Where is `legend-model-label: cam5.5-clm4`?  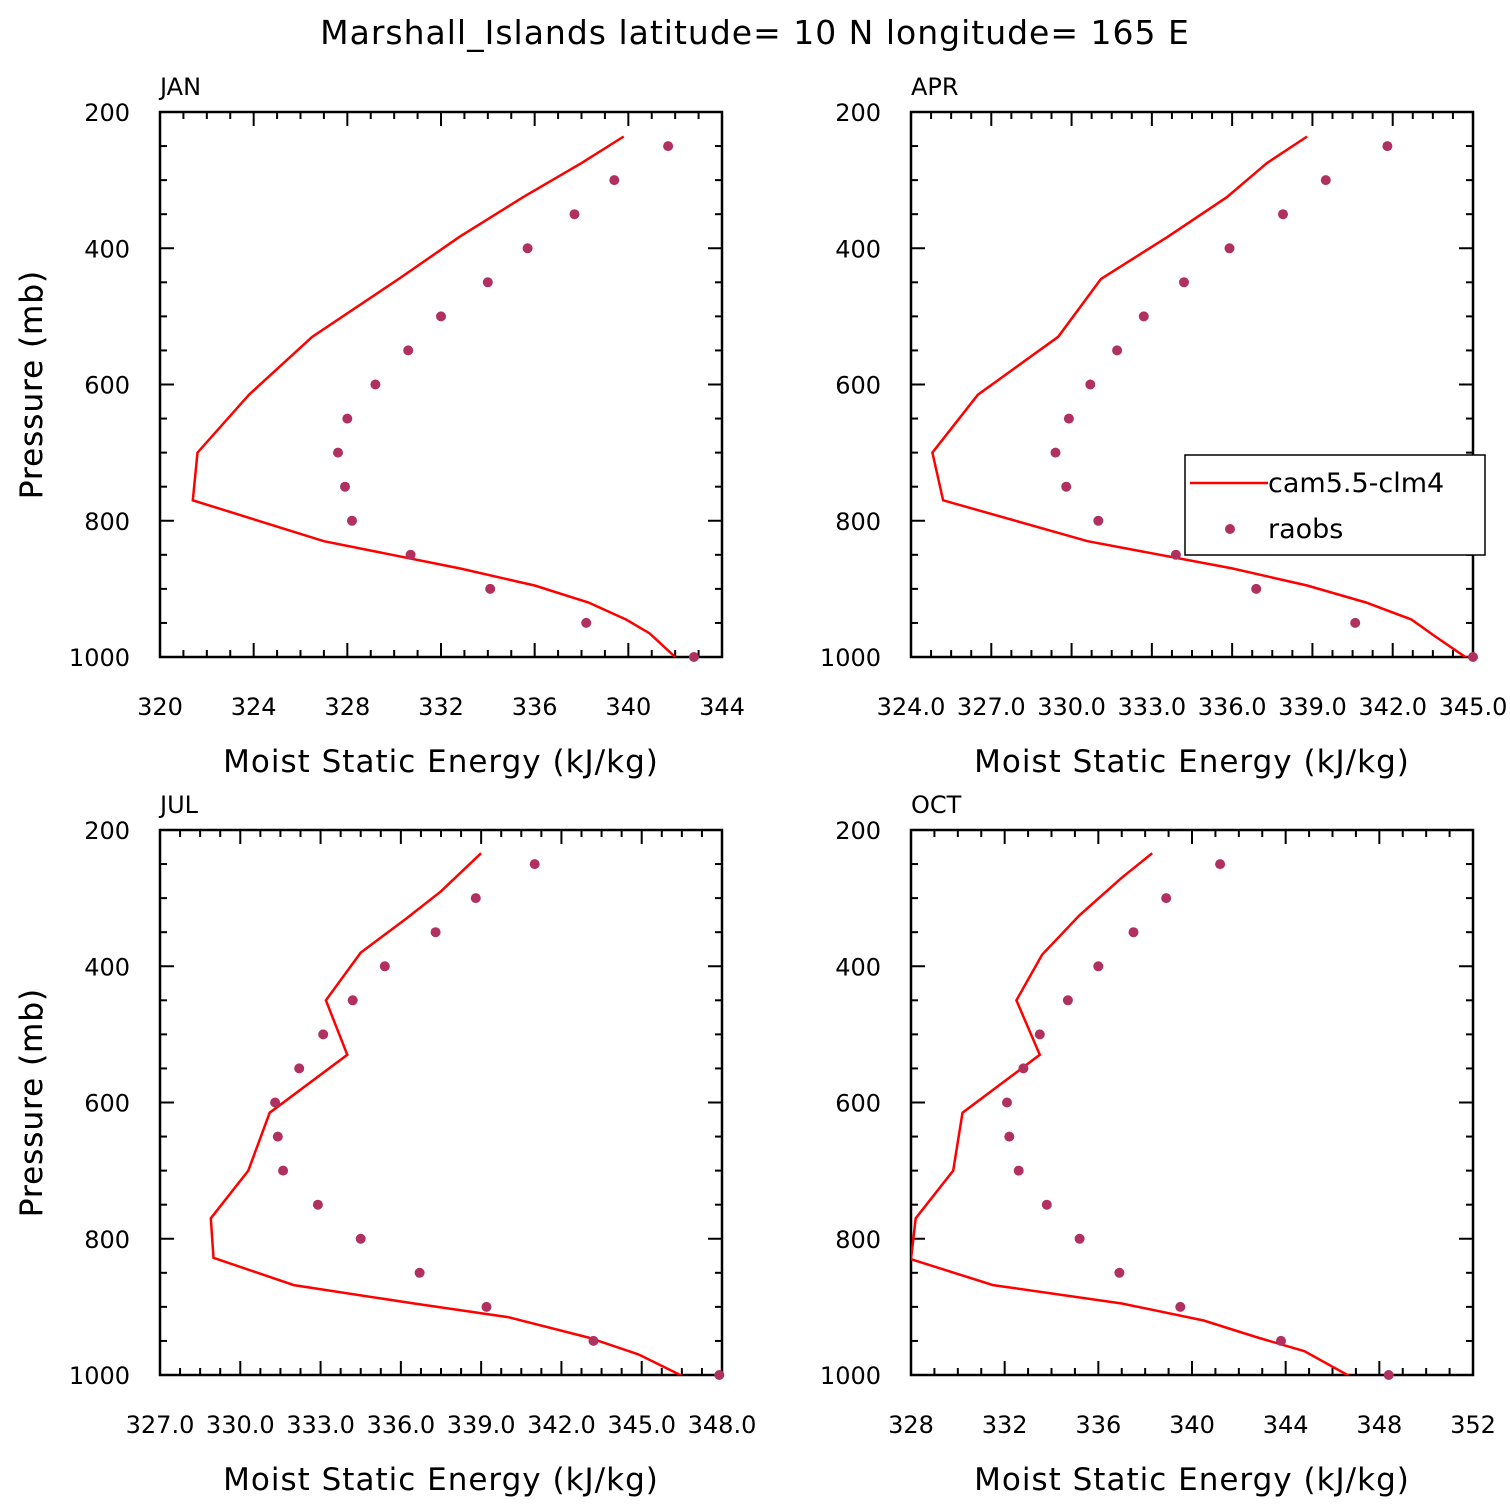 legend-model-label: cam5.5-clm4 is located at coordinates (1356, 483).